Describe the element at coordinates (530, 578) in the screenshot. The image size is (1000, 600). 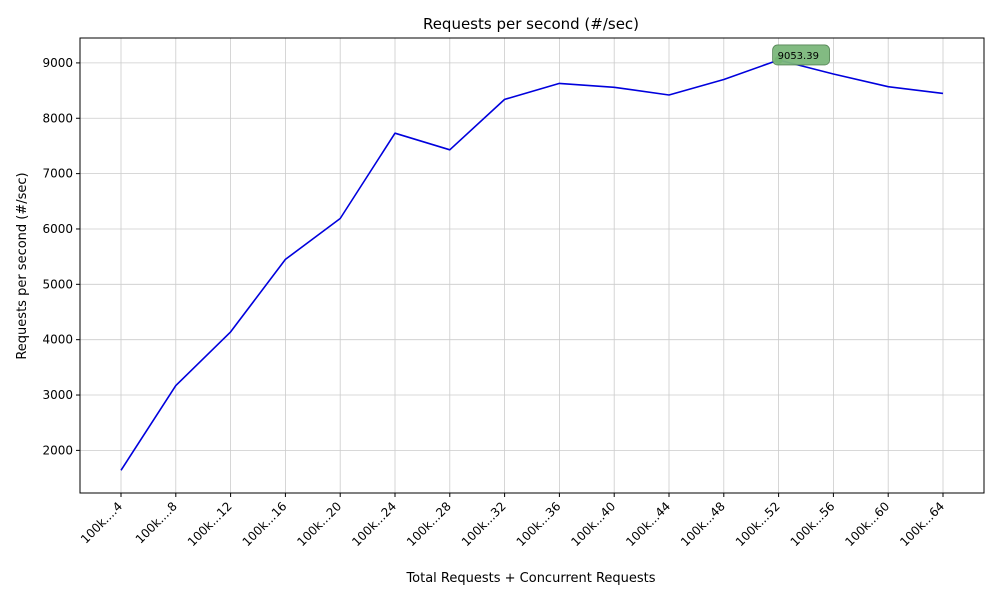
I see `x-axis-label: Total Requests + Concurrent Requests` at that location.